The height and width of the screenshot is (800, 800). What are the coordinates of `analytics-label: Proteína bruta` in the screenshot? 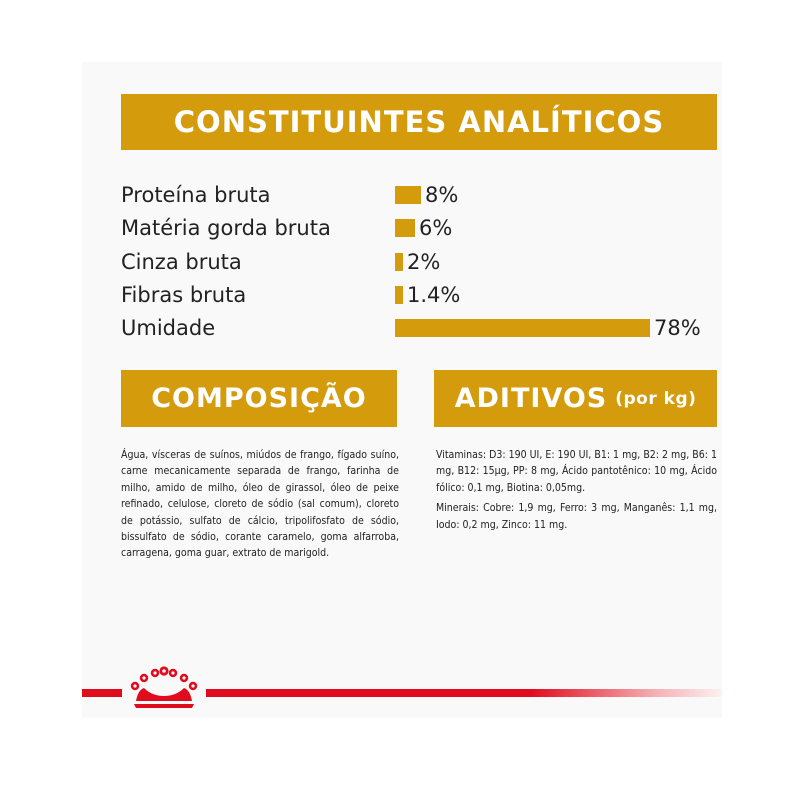 It's located at (196, 195).